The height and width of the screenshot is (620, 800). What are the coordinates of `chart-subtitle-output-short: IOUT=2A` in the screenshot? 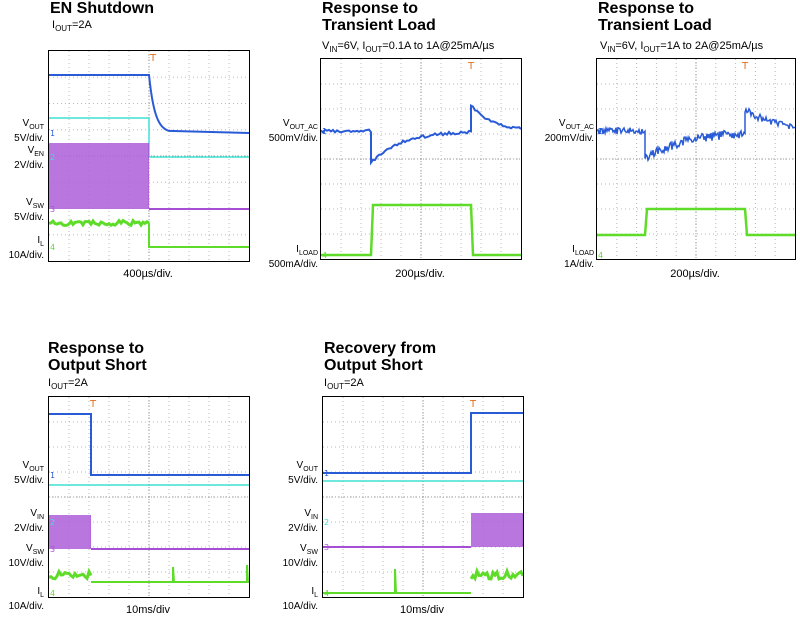 It's located at (68, 385).